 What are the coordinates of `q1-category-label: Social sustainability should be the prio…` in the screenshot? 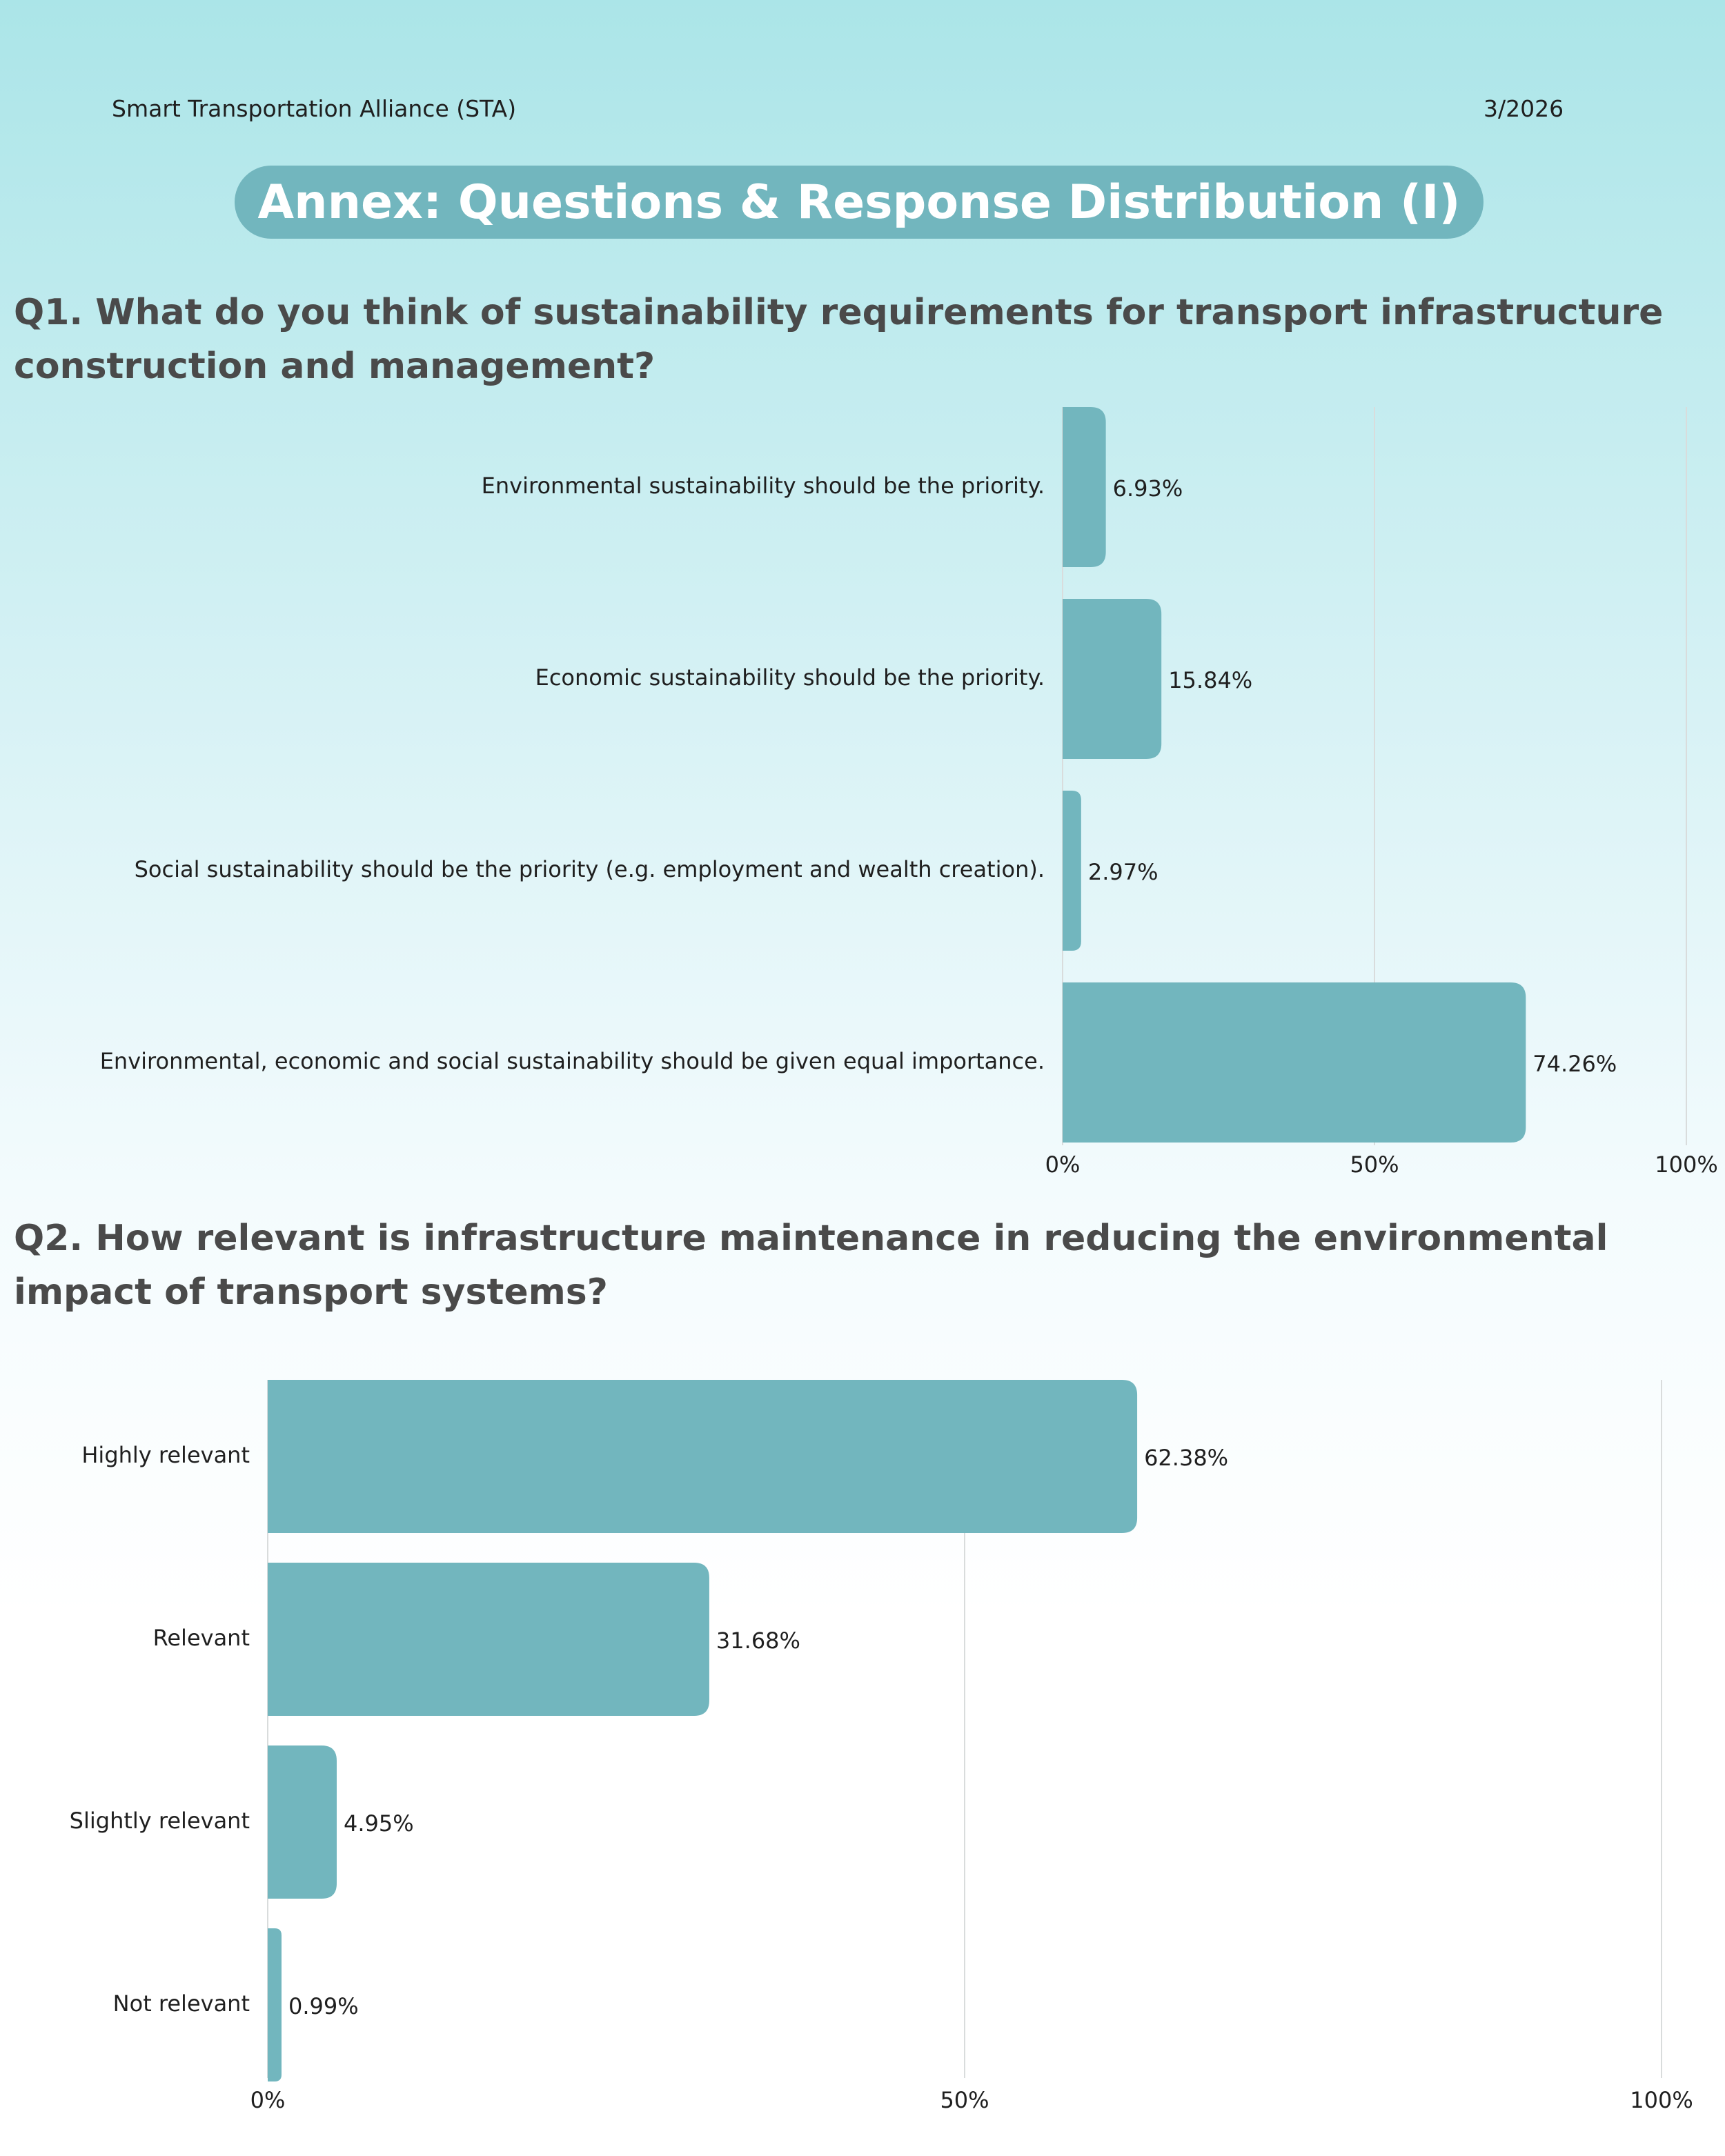 It's located at (590, 869).